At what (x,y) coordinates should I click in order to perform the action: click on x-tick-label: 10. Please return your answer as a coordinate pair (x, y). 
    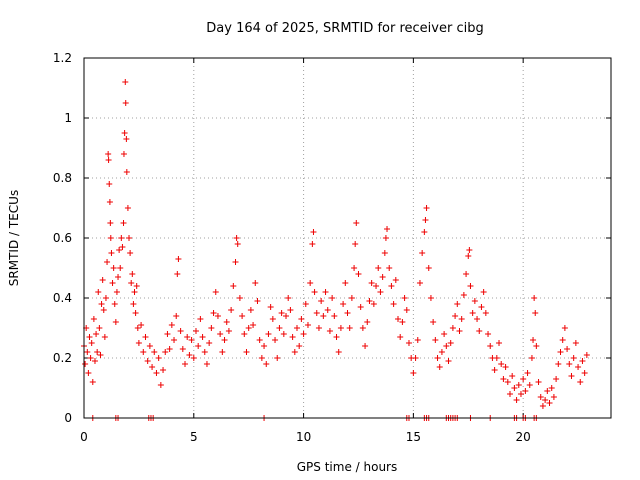
    Looking at the image, I should click on (303, 437).